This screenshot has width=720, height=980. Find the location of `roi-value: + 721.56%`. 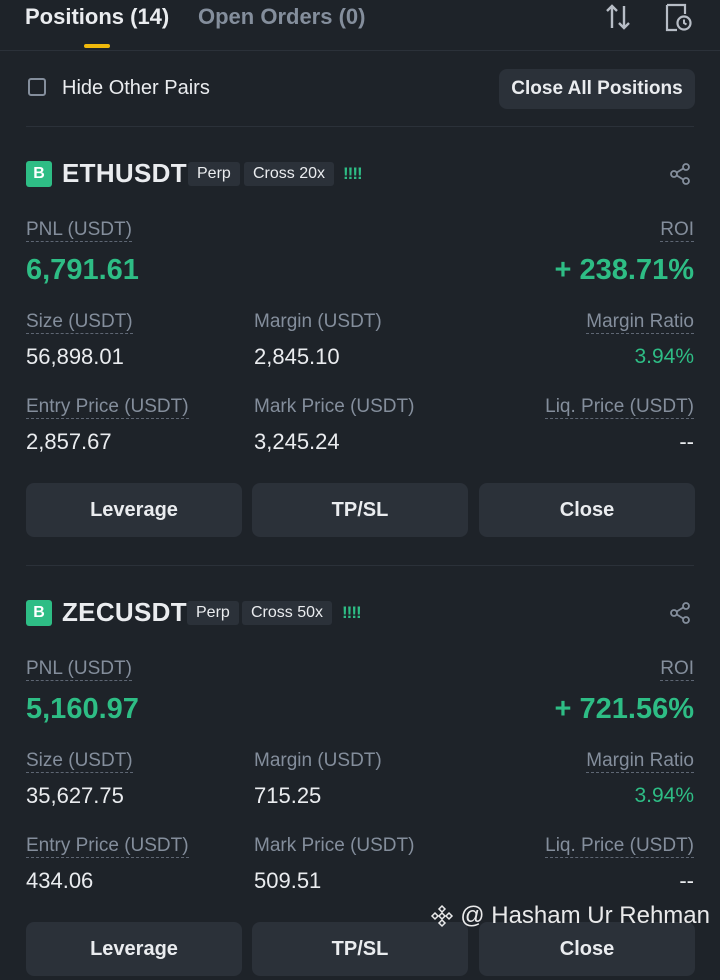

roi-value: + 721.56% is located at coordinates (624, 709).